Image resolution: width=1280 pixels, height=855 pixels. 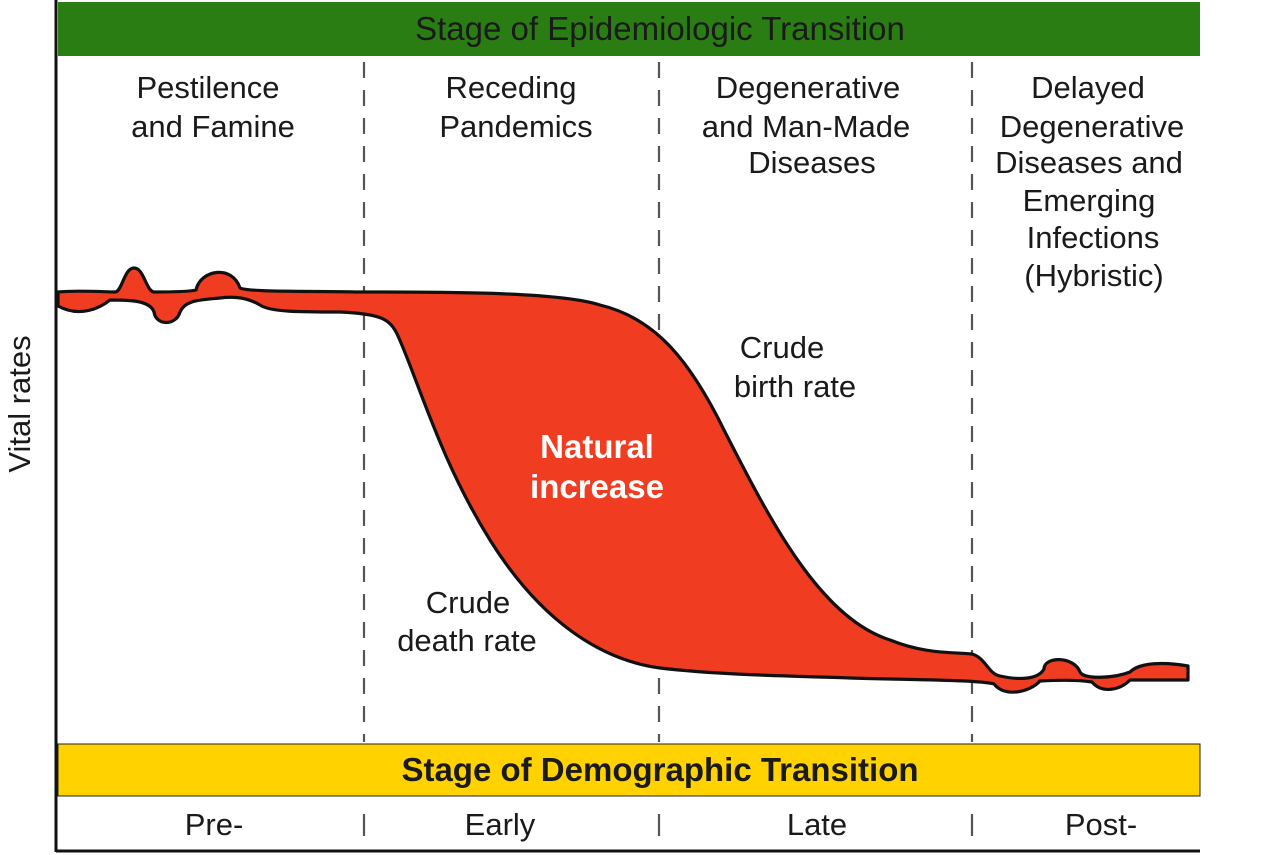 I want to click on y-axis-label: Vital rates, so click(x=19, y=403).